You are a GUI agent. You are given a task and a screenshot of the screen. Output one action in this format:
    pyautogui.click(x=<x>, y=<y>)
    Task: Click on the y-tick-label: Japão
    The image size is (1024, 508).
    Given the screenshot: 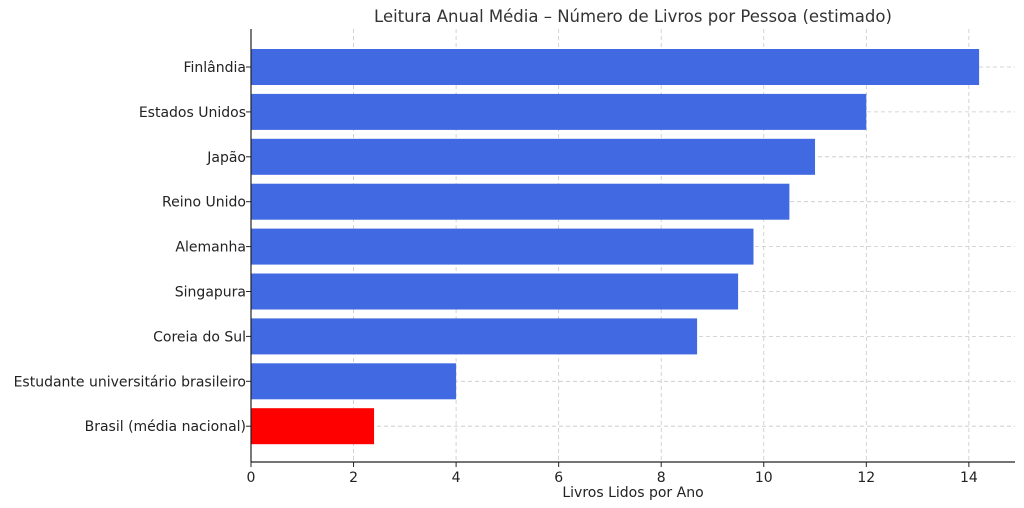 What is the action you would take?
    pyautogui.click(x=226, y=158)
    